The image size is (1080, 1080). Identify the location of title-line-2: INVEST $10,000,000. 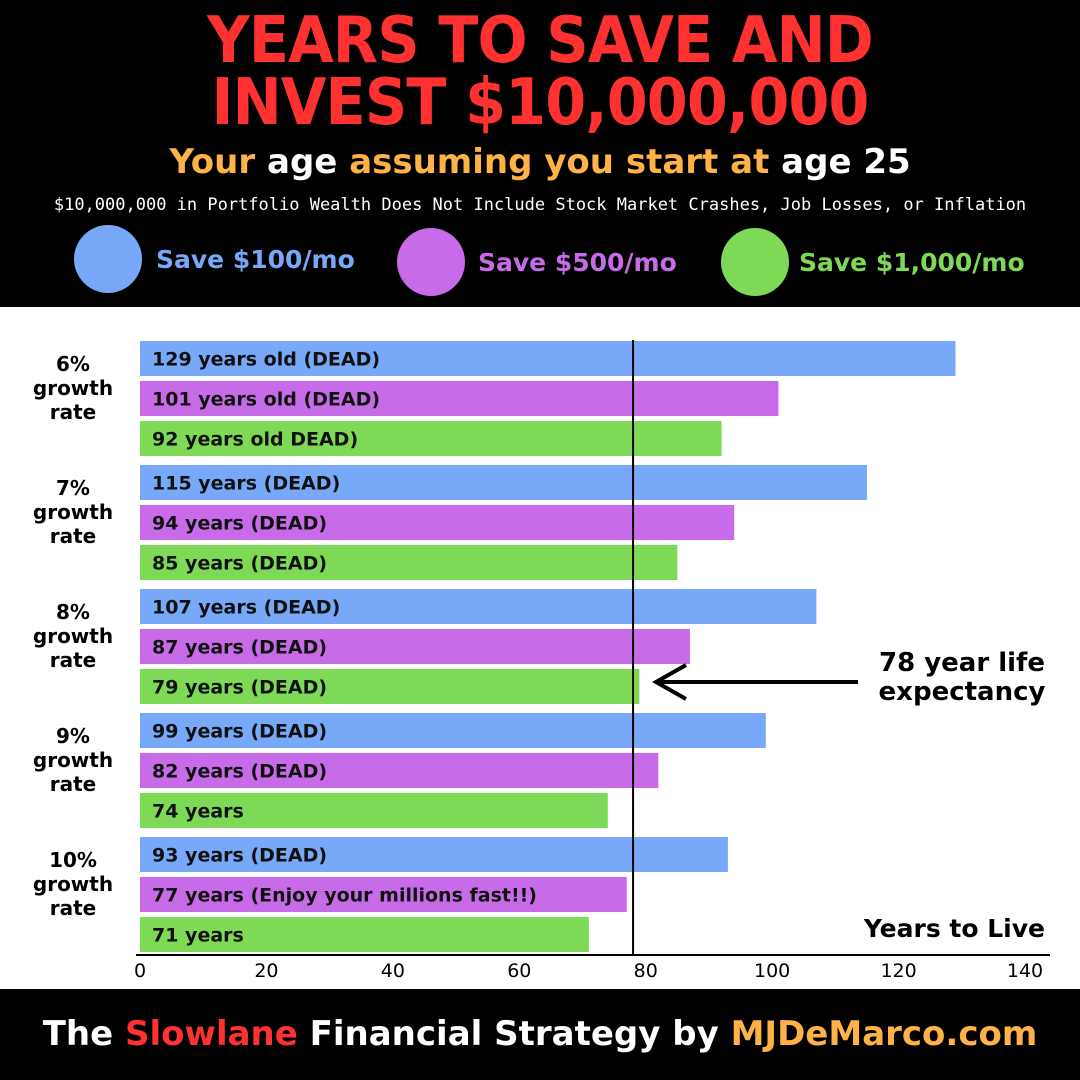
(540, 103).